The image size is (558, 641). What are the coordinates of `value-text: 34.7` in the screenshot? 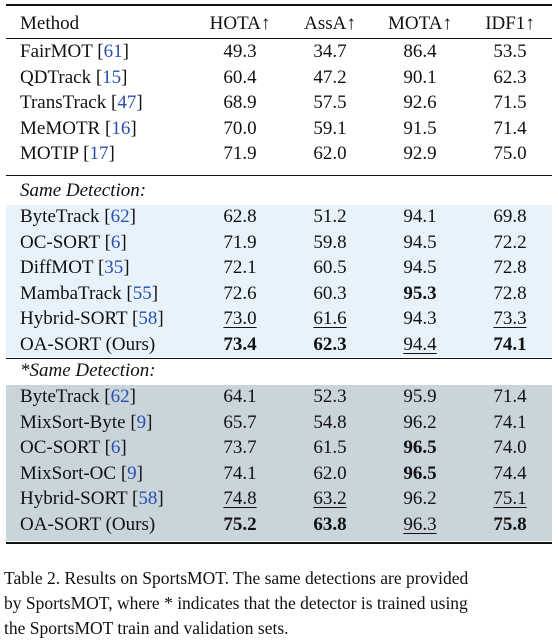 It's located at (330, 51).